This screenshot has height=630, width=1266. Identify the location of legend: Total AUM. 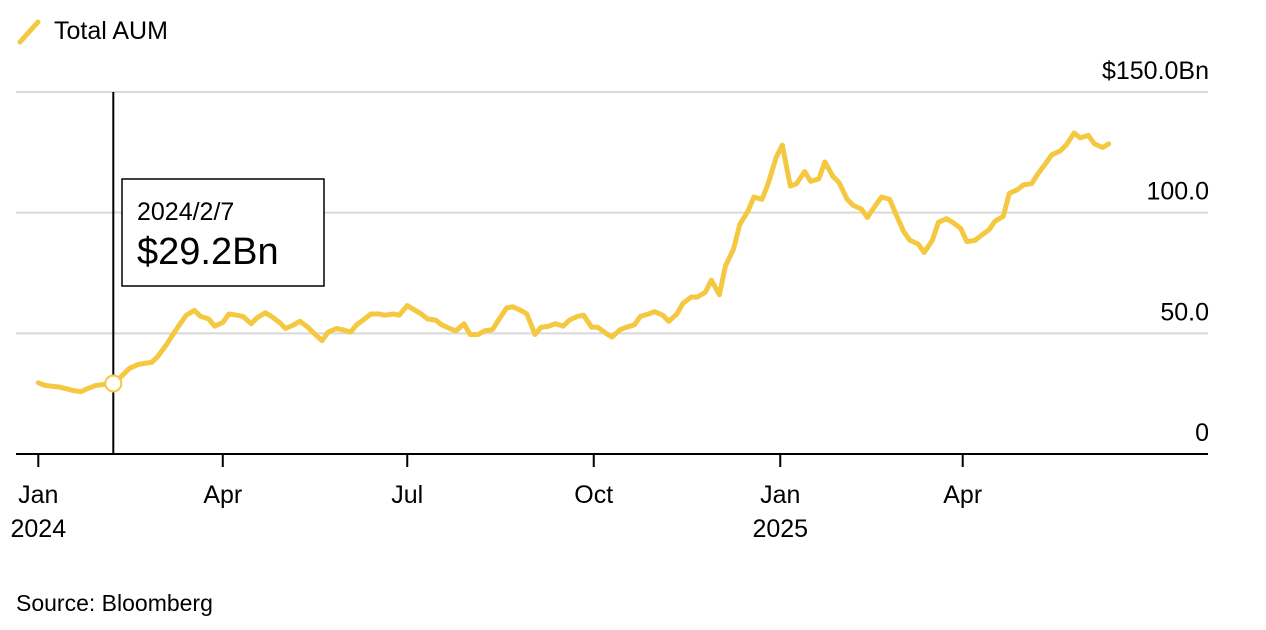
(92, 31).